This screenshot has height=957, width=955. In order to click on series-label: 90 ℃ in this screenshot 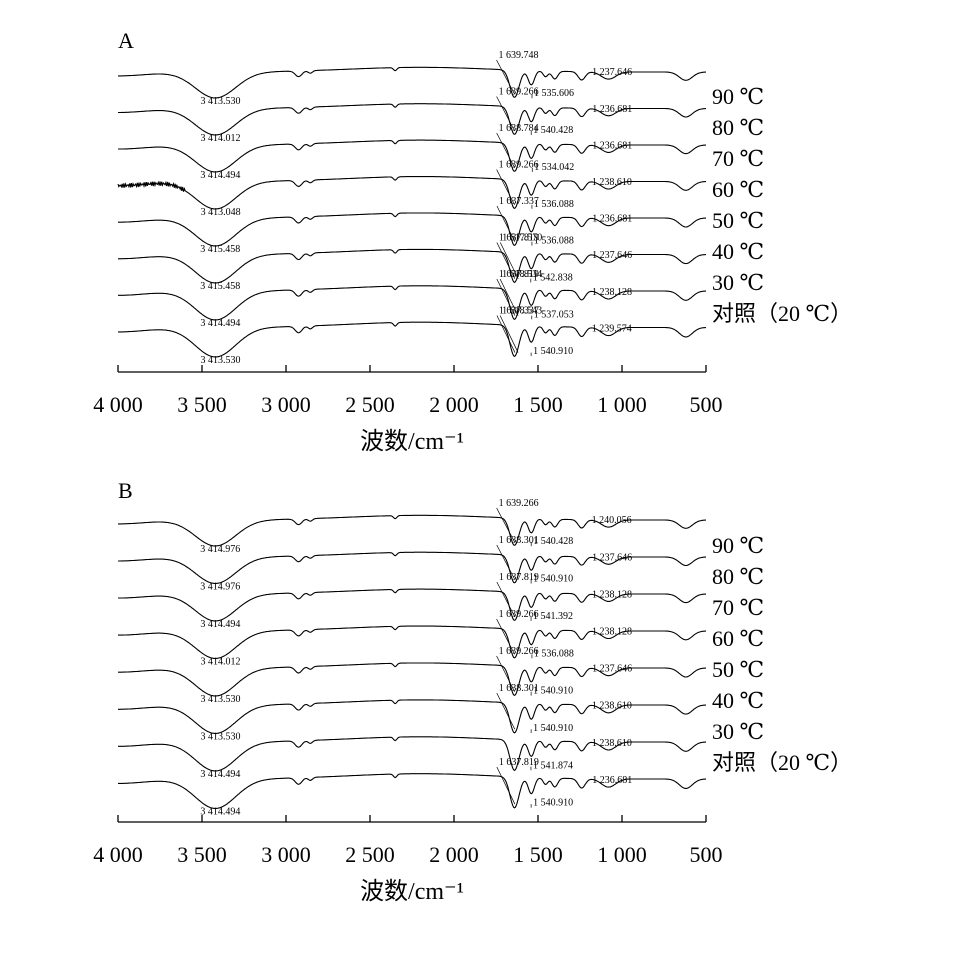, I will do `click(738, 96)`.